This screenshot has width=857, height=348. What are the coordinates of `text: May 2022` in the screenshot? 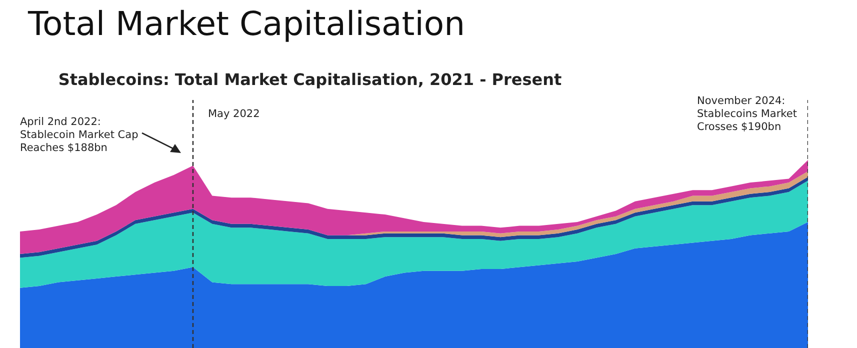 It's located at (234, 114).